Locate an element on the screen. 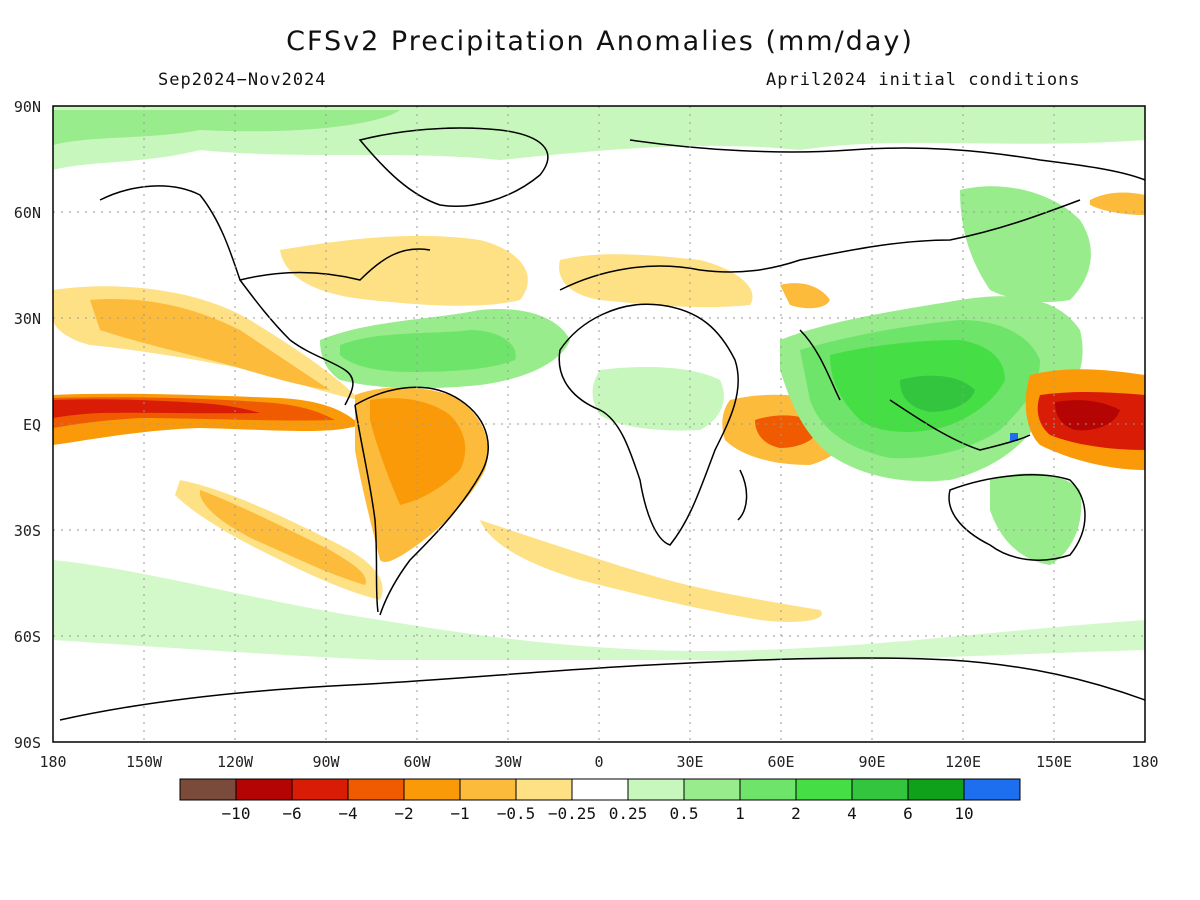 This screenshot has width=1200, height=900. initial-conditions: April2024 initial conditions is located at coordinates (923, 80).